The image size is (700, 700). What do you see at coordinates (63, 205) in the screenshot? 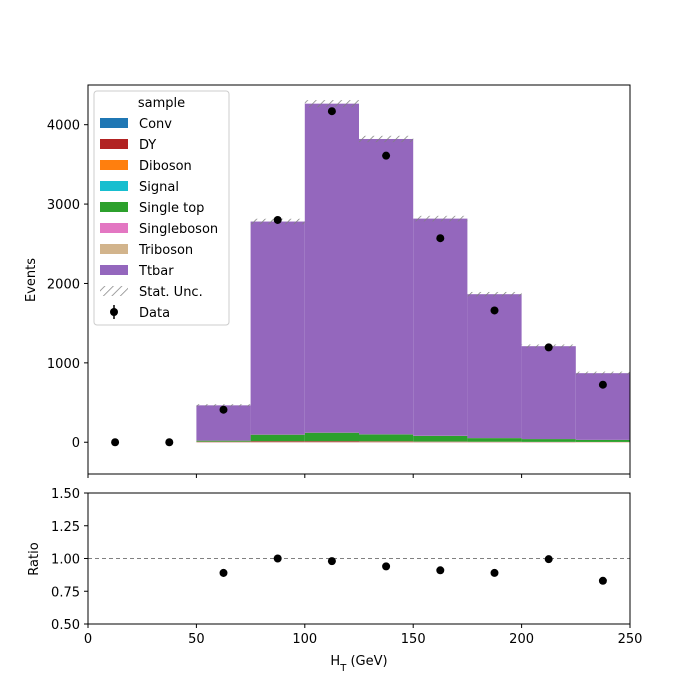
I see `y-tick-label: 3000` at bounding box center [63, 205].